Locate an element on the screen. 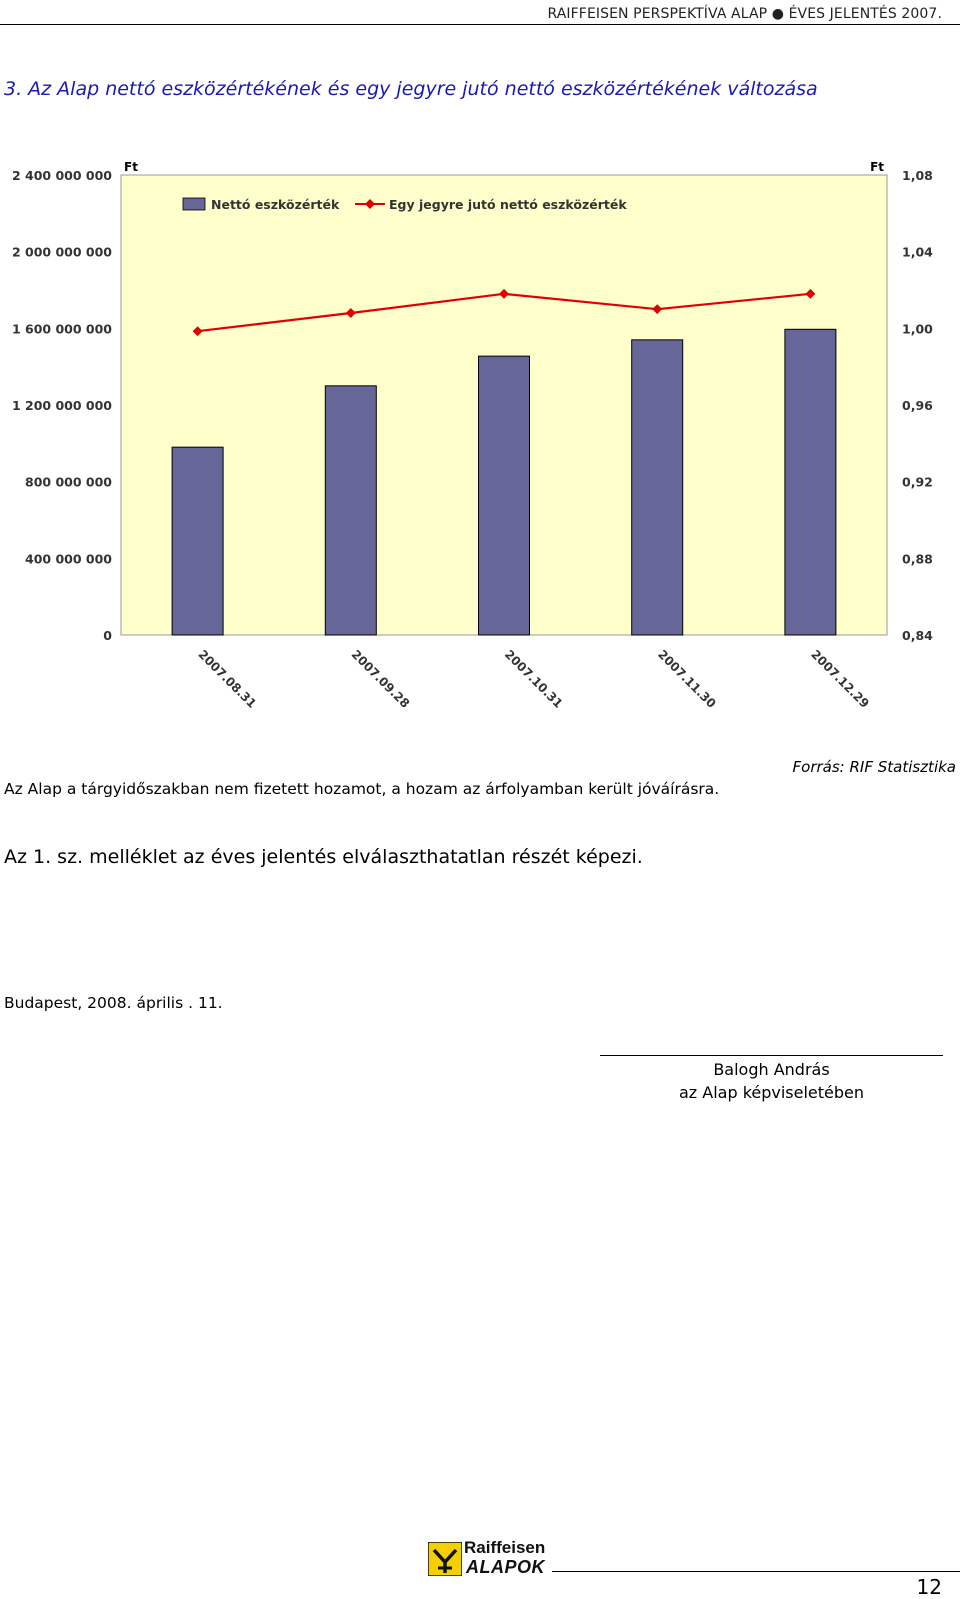  logo-text-top: Raiffeisen is located at coordinates (505, 1547).